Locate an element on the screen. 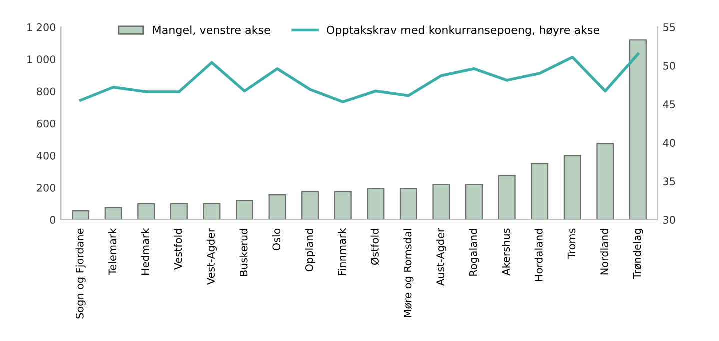 This screenshot has width=719, height=341. x-tick-label: Vest-Agder is located at coordinates (211, 256).